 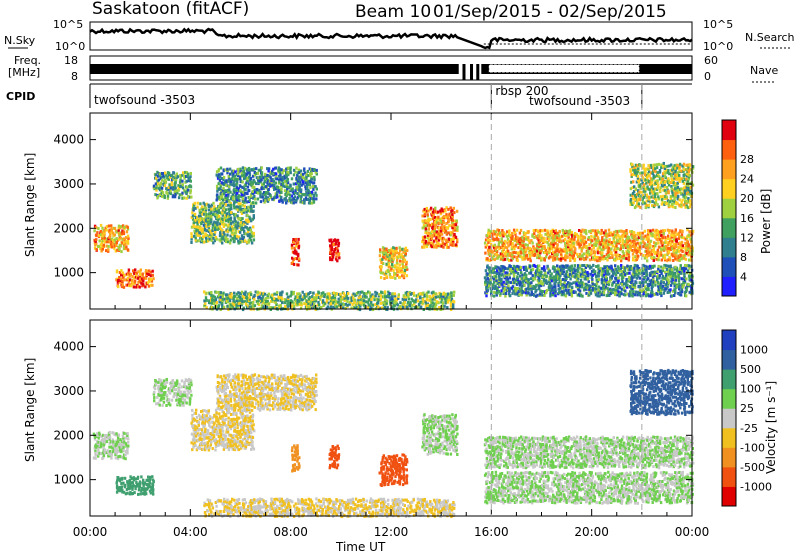 I want to click on noise-tick-bottom-right: 10^0, so click(x=718, y=46).